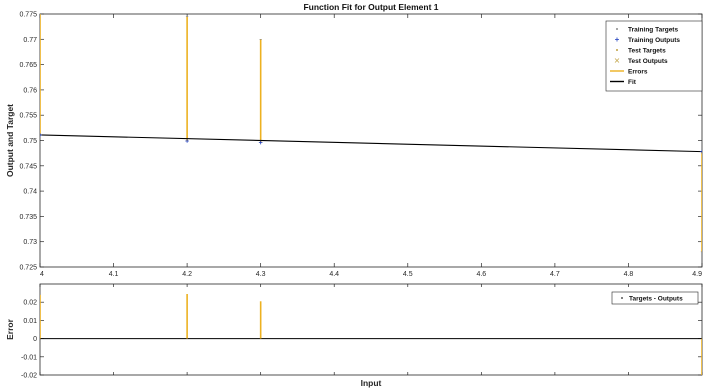 Image resolution: width=704 pixels, height=390 pixels. I want to click on x-tick-label: 4.8, so click(629, 274).